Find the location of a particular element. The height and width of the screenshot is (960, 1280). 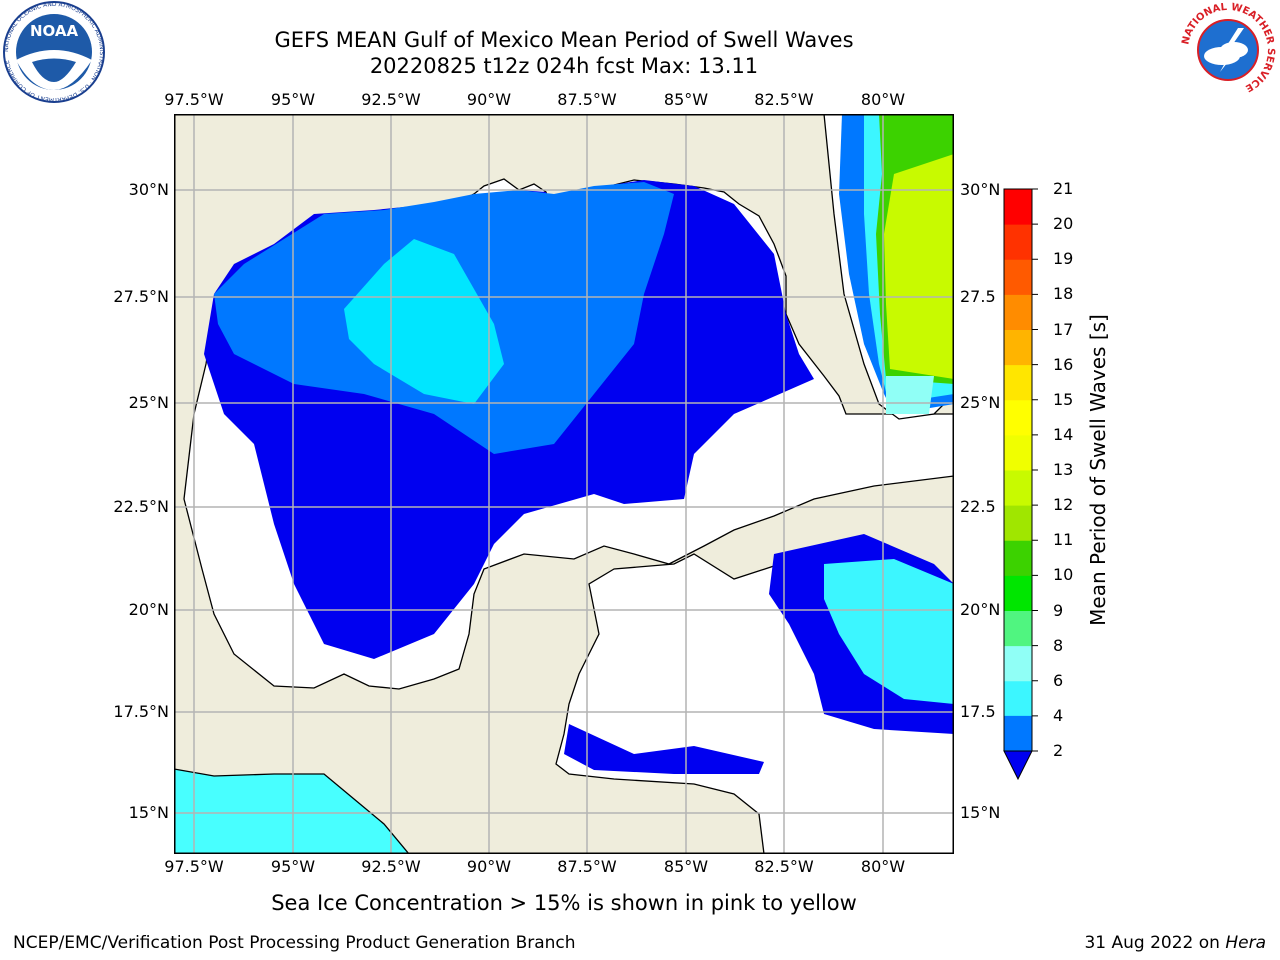

lat-label-left: 30°N is located at coordinates (148, 189).